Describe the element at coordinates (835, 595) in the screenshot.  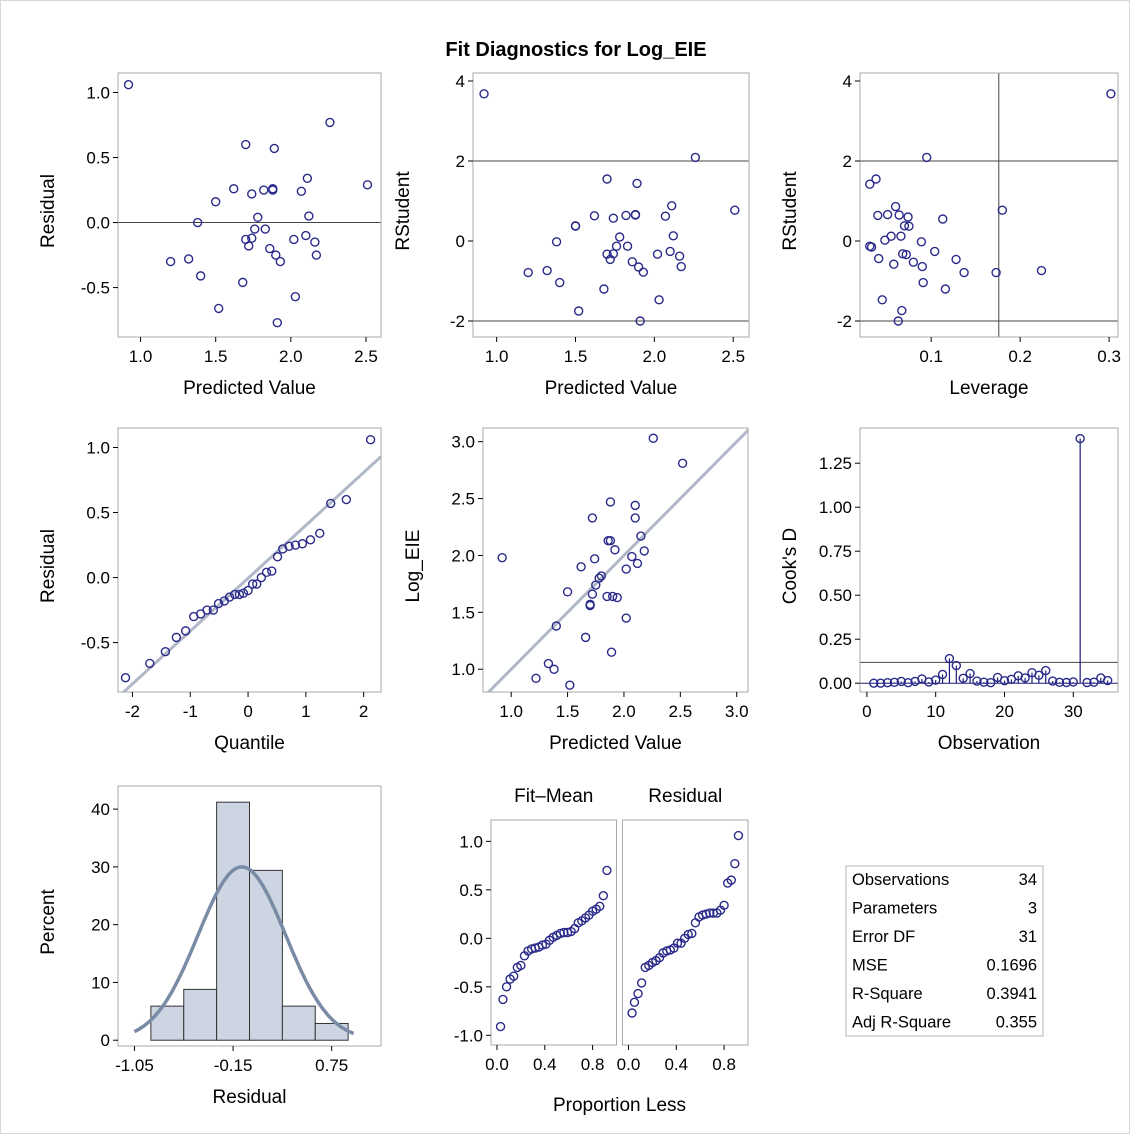
I see `y-tick-label: 0.50` at that location.